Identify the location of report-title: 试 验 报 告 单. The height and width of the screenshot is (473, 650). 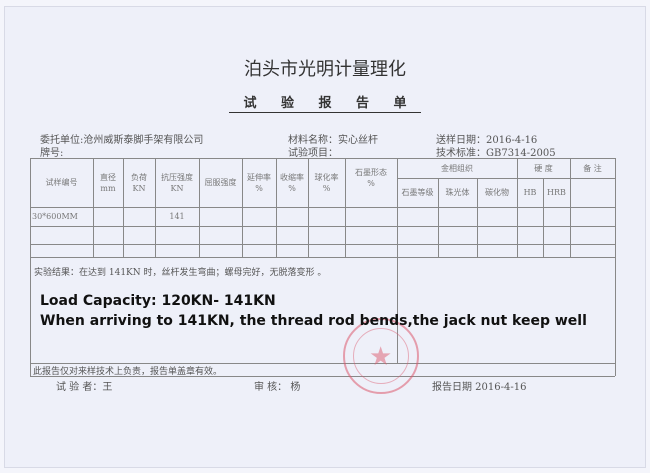
(325, 102).